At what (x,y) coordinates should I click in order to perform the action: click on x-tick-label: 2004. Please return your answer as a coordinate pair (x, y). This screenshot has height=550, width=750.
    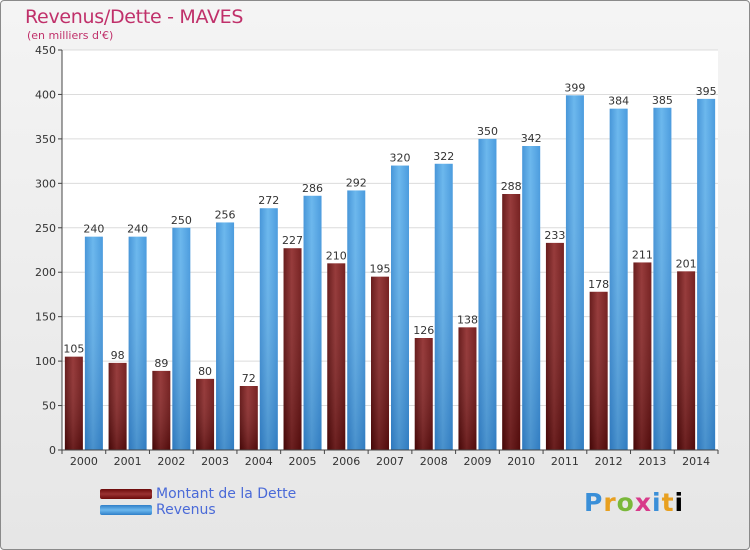
    Looking at the image, I should click on (259, 461).